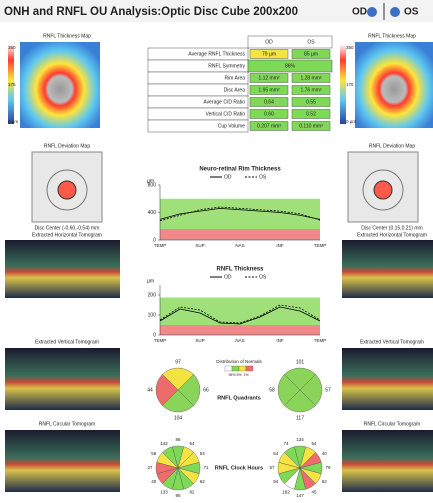  What do you see at coordinates (328, 467) in the screenshot?
I see `label: 79` at bounding box center [328, 467].